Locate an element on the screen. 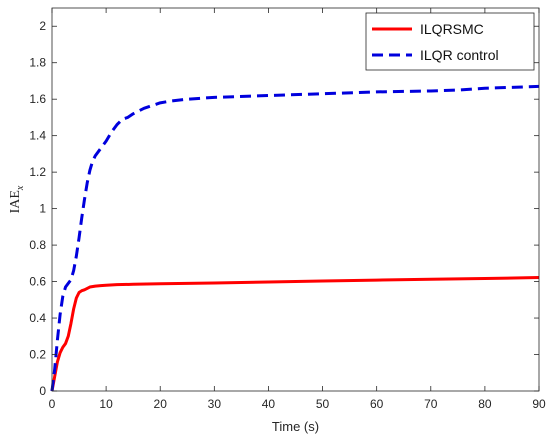  x-tick-label: 20 is located at coordinates (161, 404).